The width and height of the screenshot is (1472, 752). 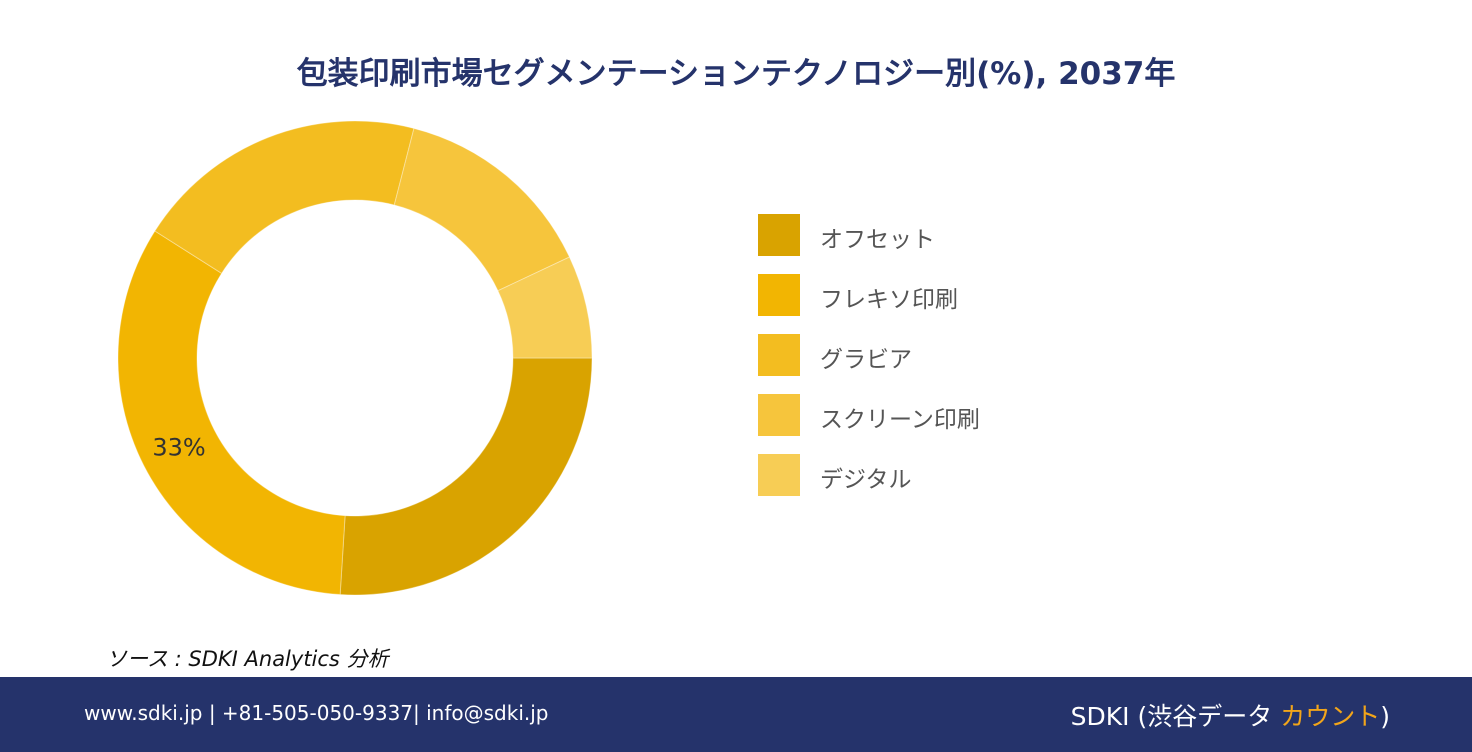 I want to click on data-label-flexo: 33%, so click(x=178, y=448).